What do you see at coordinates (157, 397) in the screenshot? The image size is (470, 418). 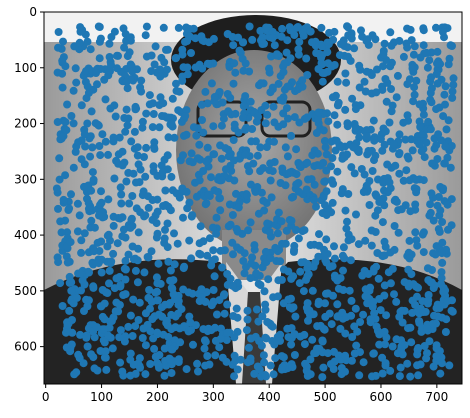 I see `x-tick-label: 200` at bounding box center [157, 397].